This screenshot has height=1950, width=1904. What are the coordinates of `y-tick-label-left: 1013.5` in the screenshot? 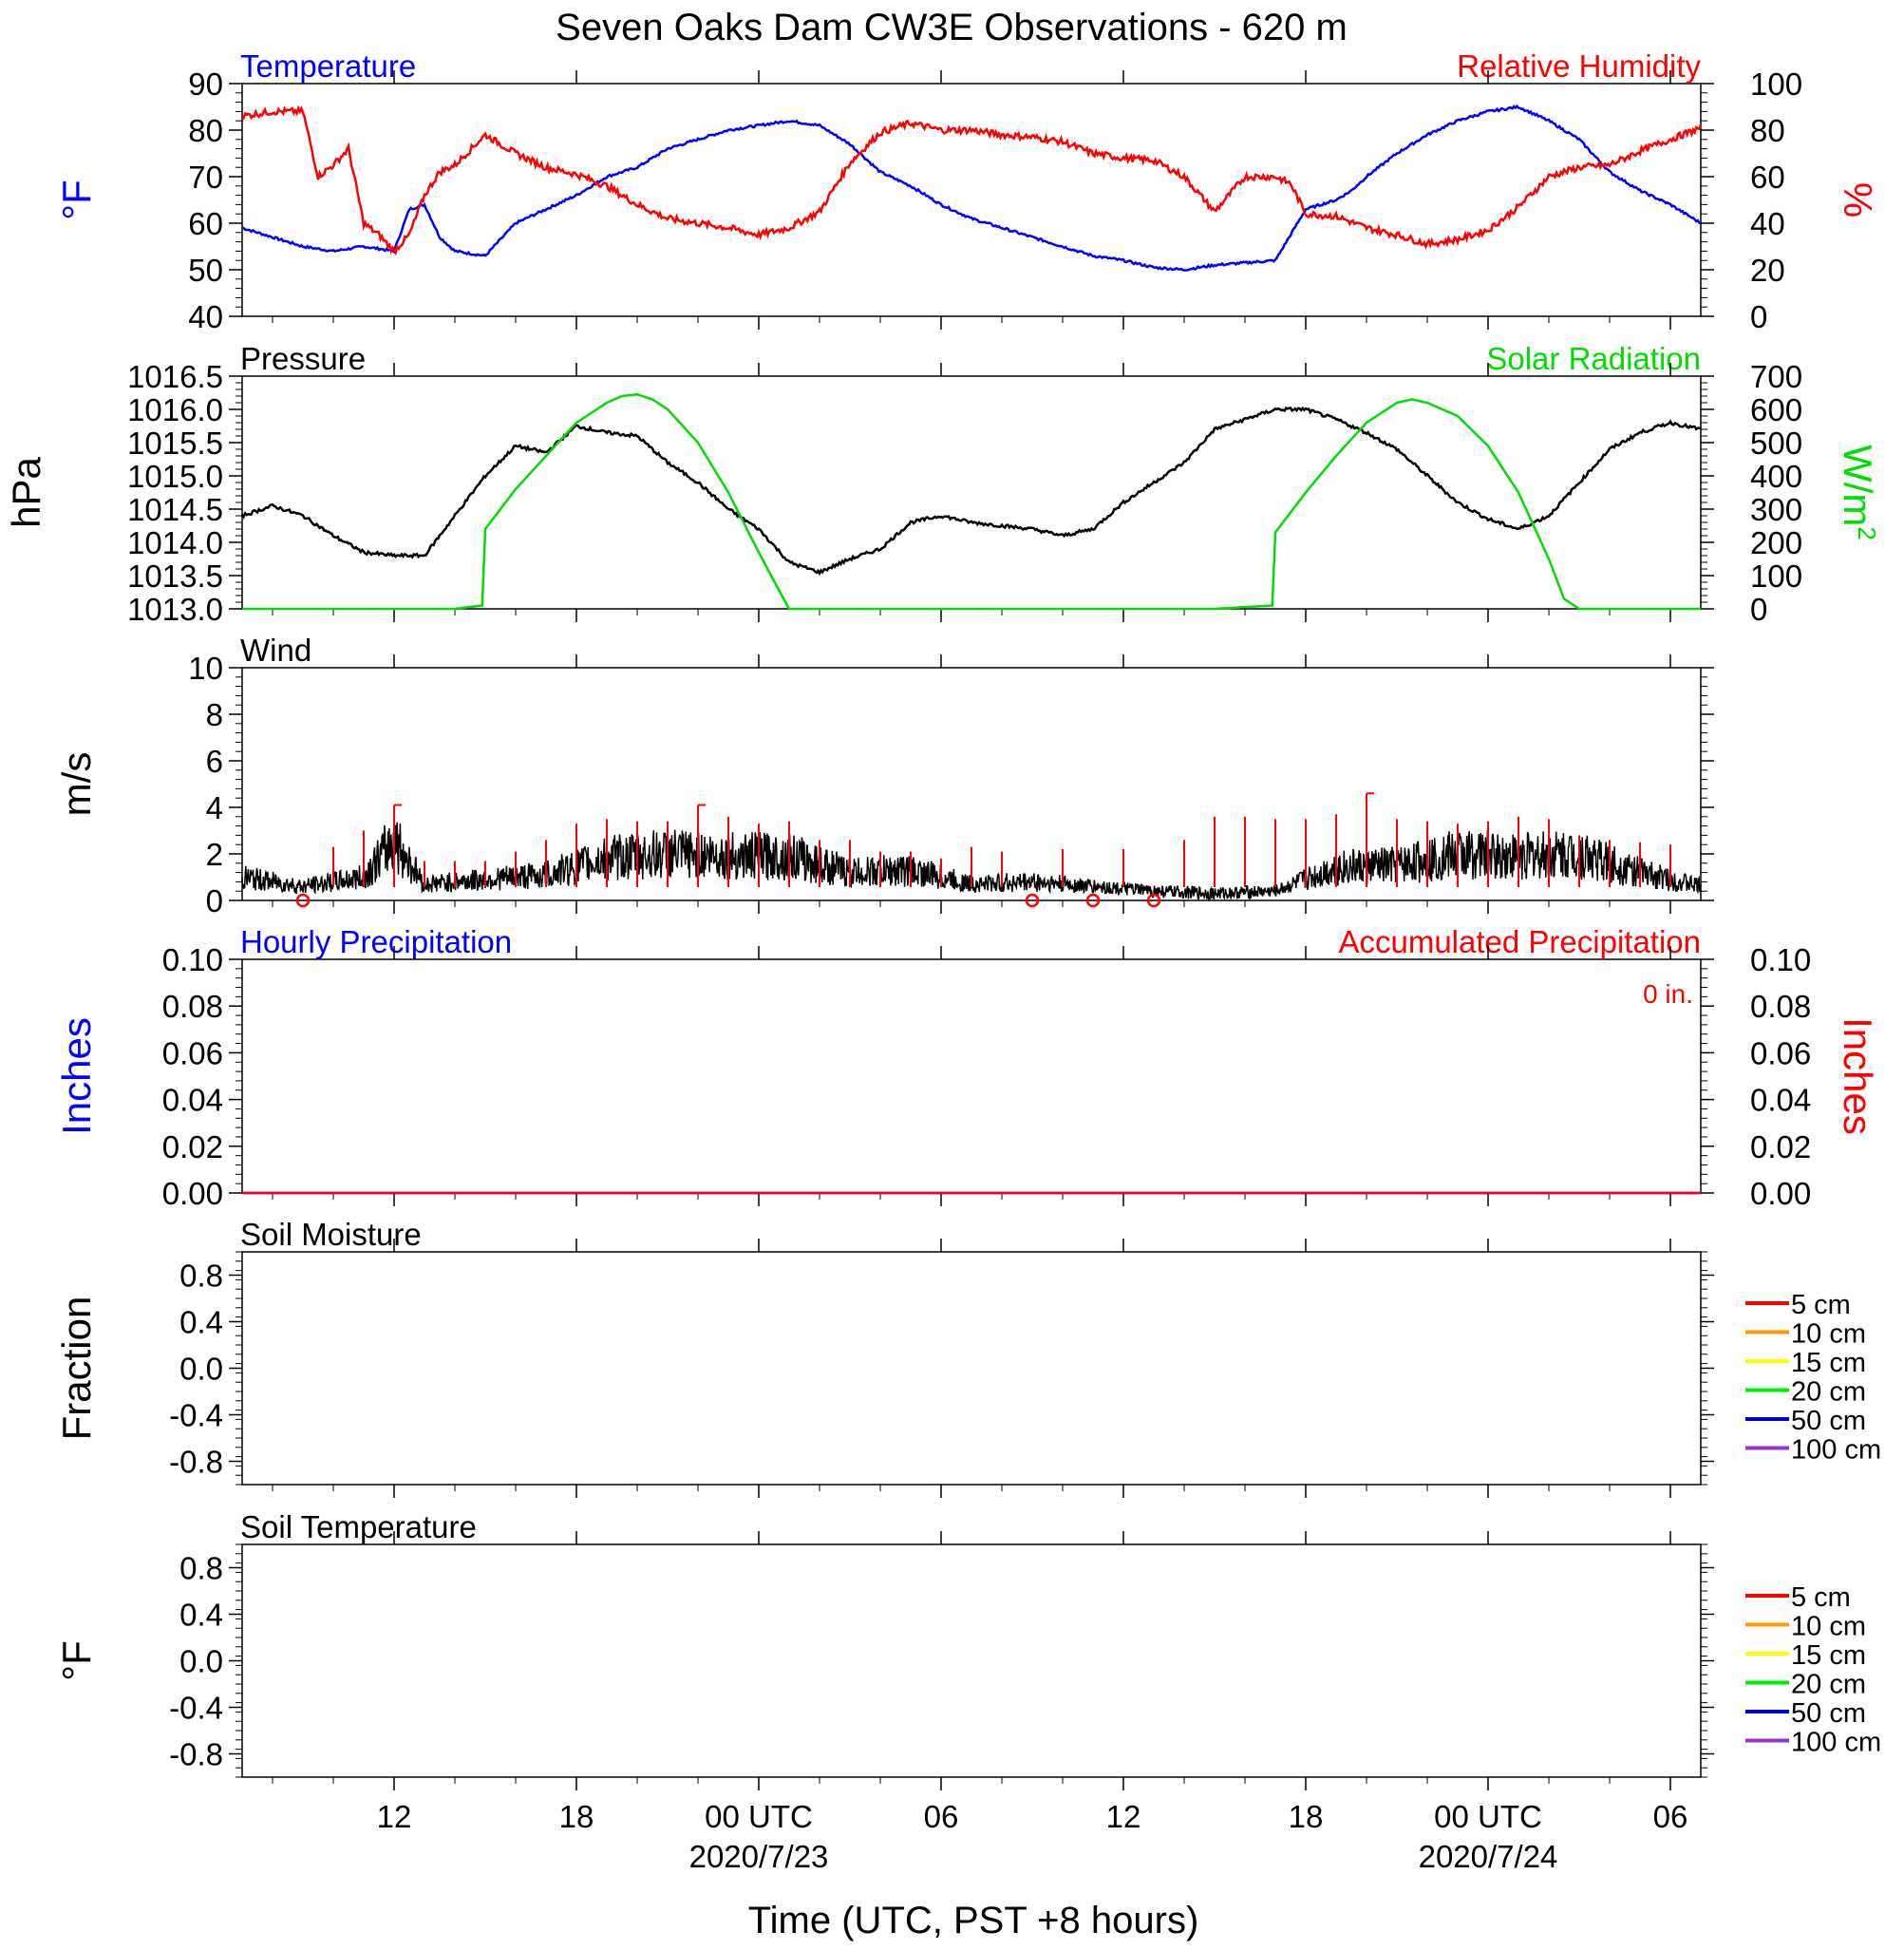 It's located at (175, 576).